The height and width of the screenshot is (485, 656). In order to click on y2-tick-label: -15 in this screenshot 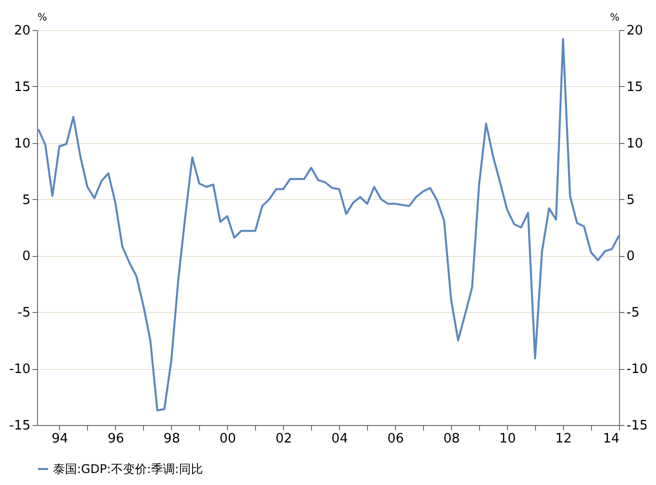, I will do `click(637, 426)`.